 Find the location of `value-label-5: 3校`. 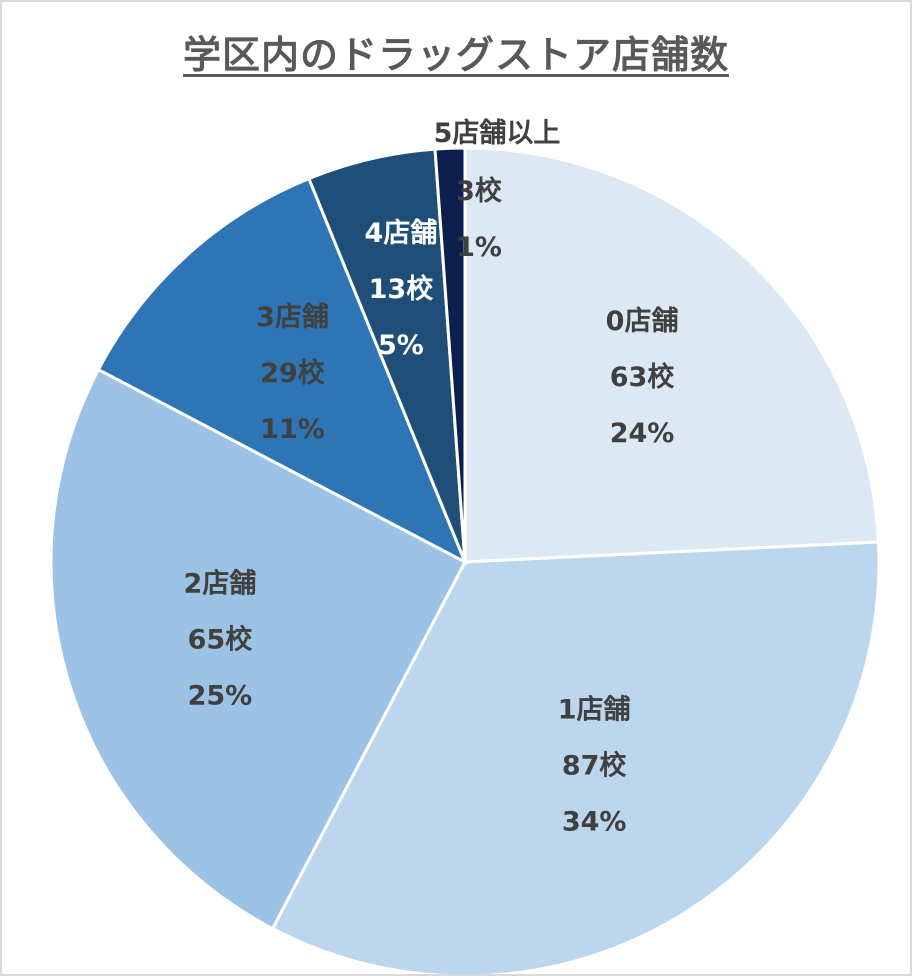

value-label-5: 3校 is located at coordinates (479, 191).